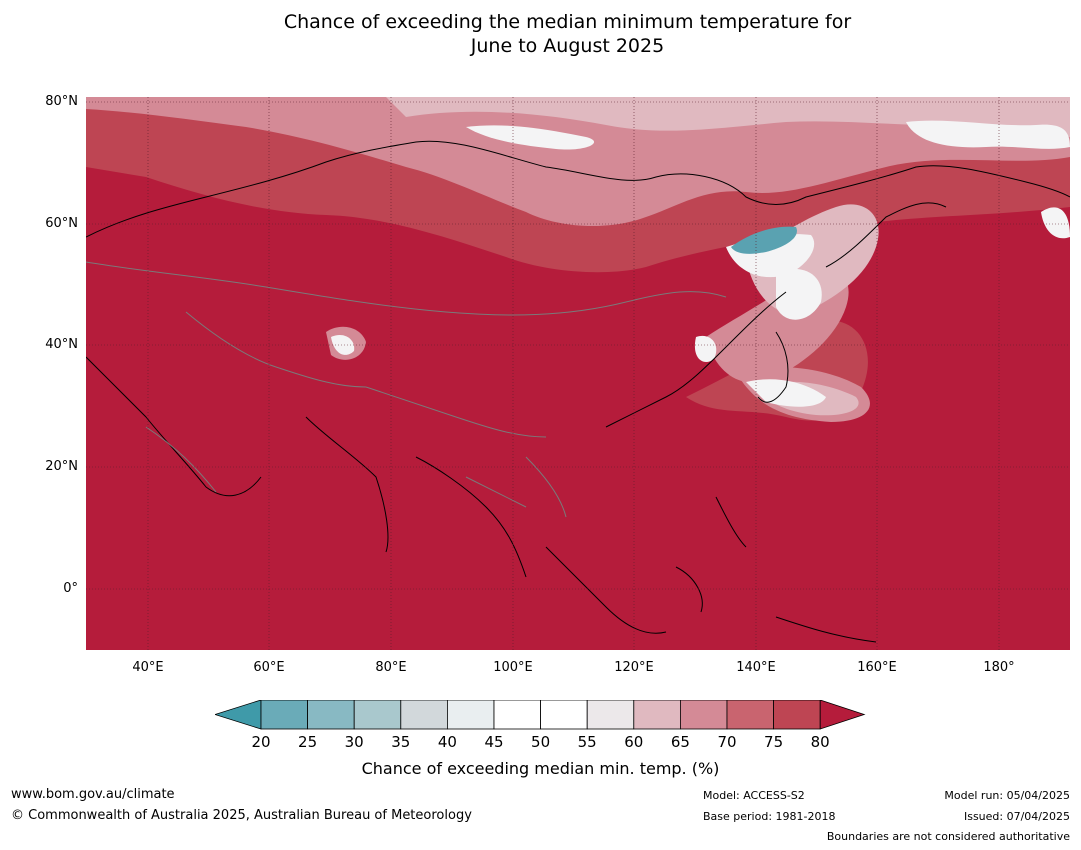  I want to click on colorbar-tick-60: 60, so click(634, 742).